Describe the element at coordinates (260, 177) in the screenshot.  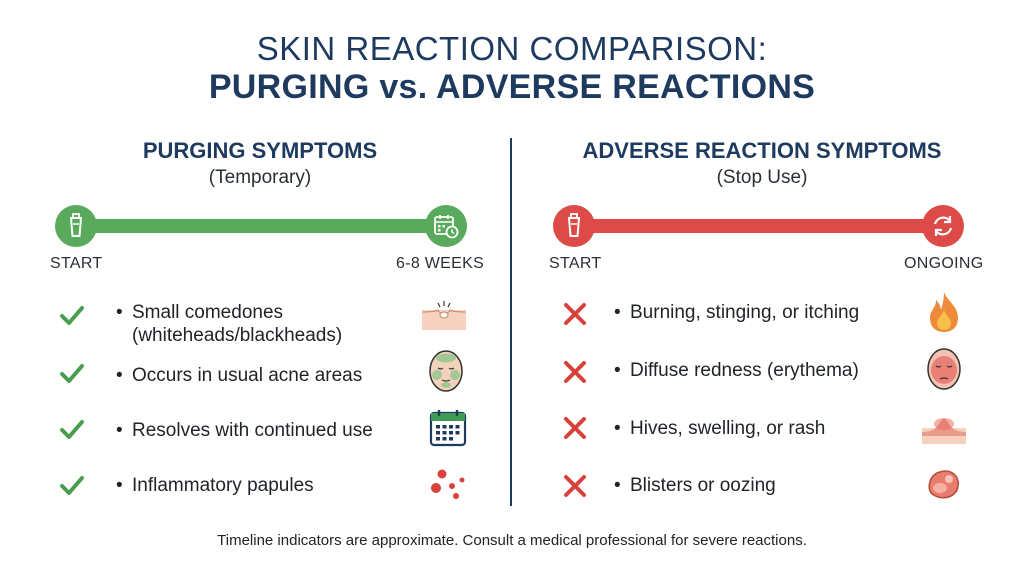
I see `purging-subheading: (Temporary)` at that location.